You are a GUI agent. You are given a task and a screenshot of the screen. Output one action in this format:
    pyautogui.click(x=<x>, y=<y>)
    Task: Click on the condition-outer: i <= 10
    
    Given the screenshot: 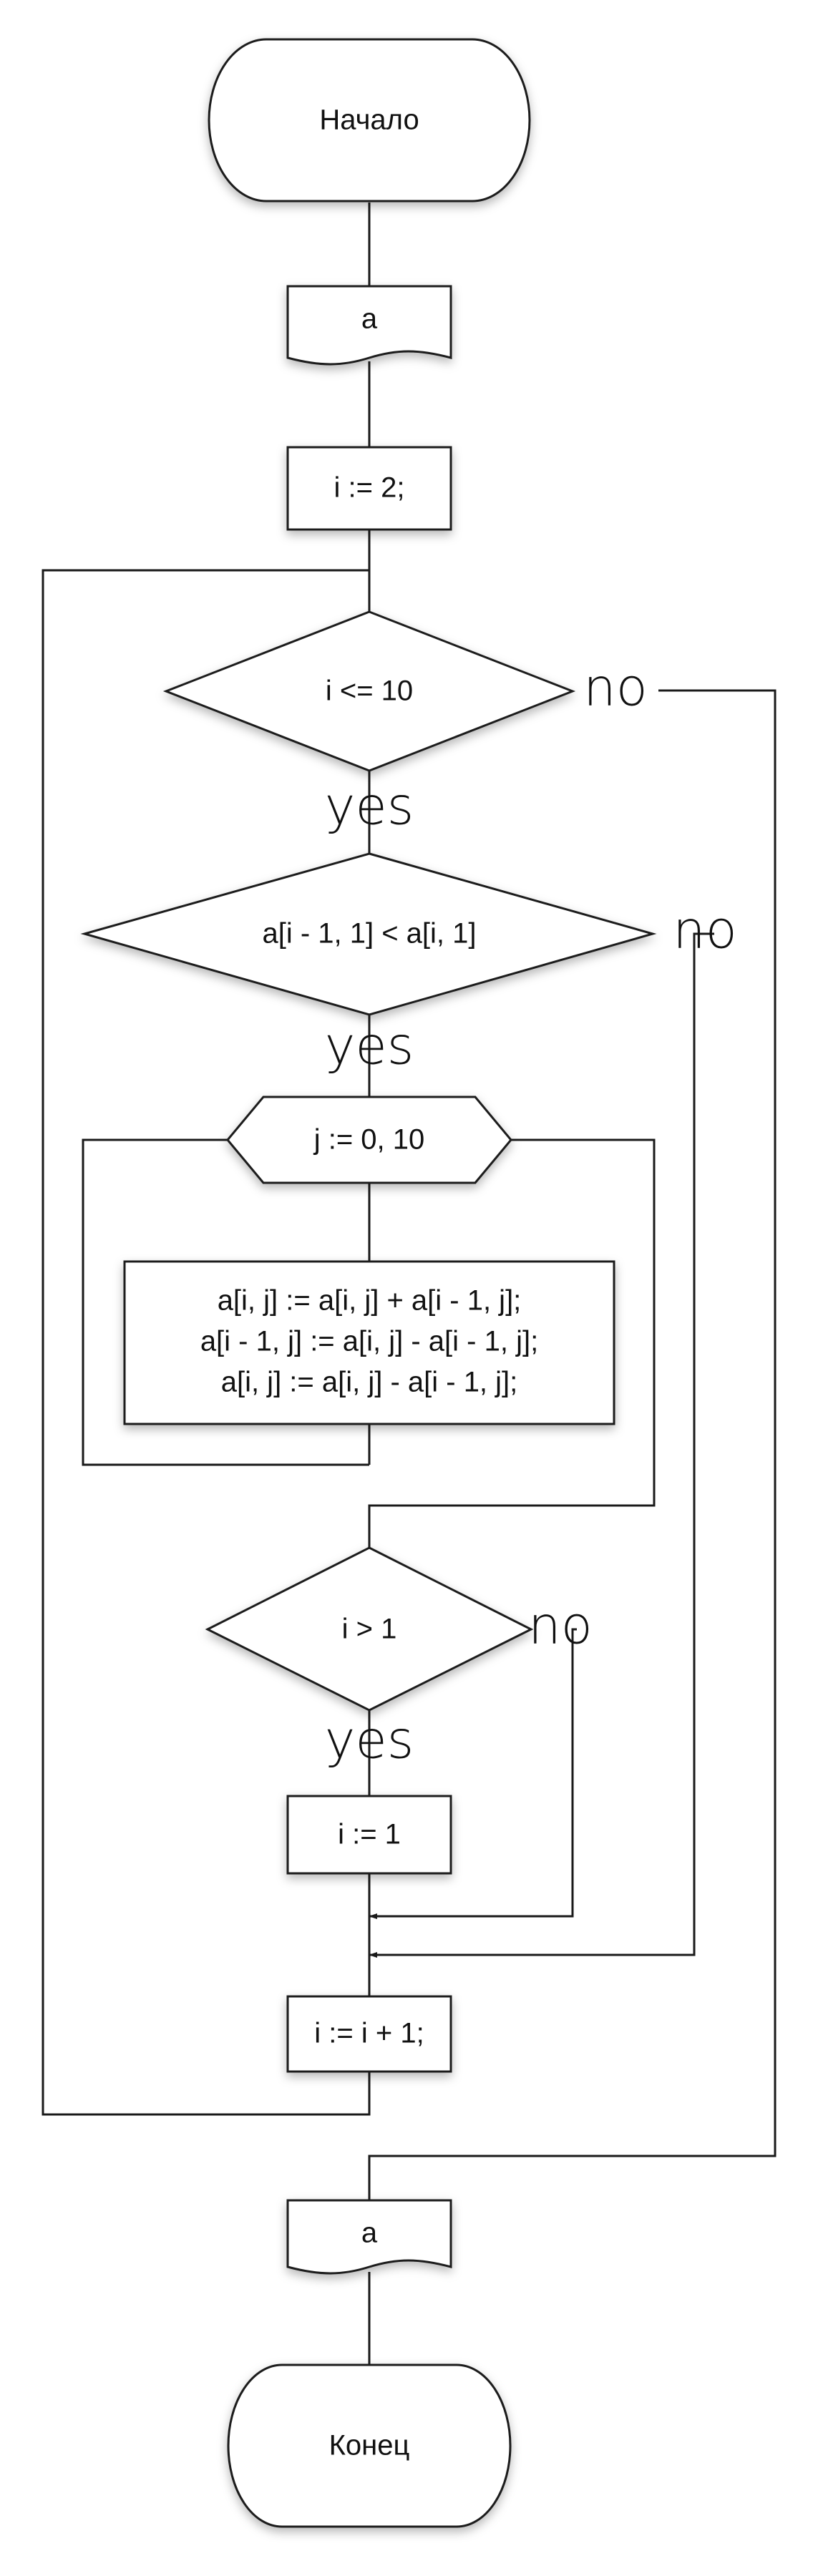 What is the action you would take?
    pyautogui.click(x=369, y=691)
    